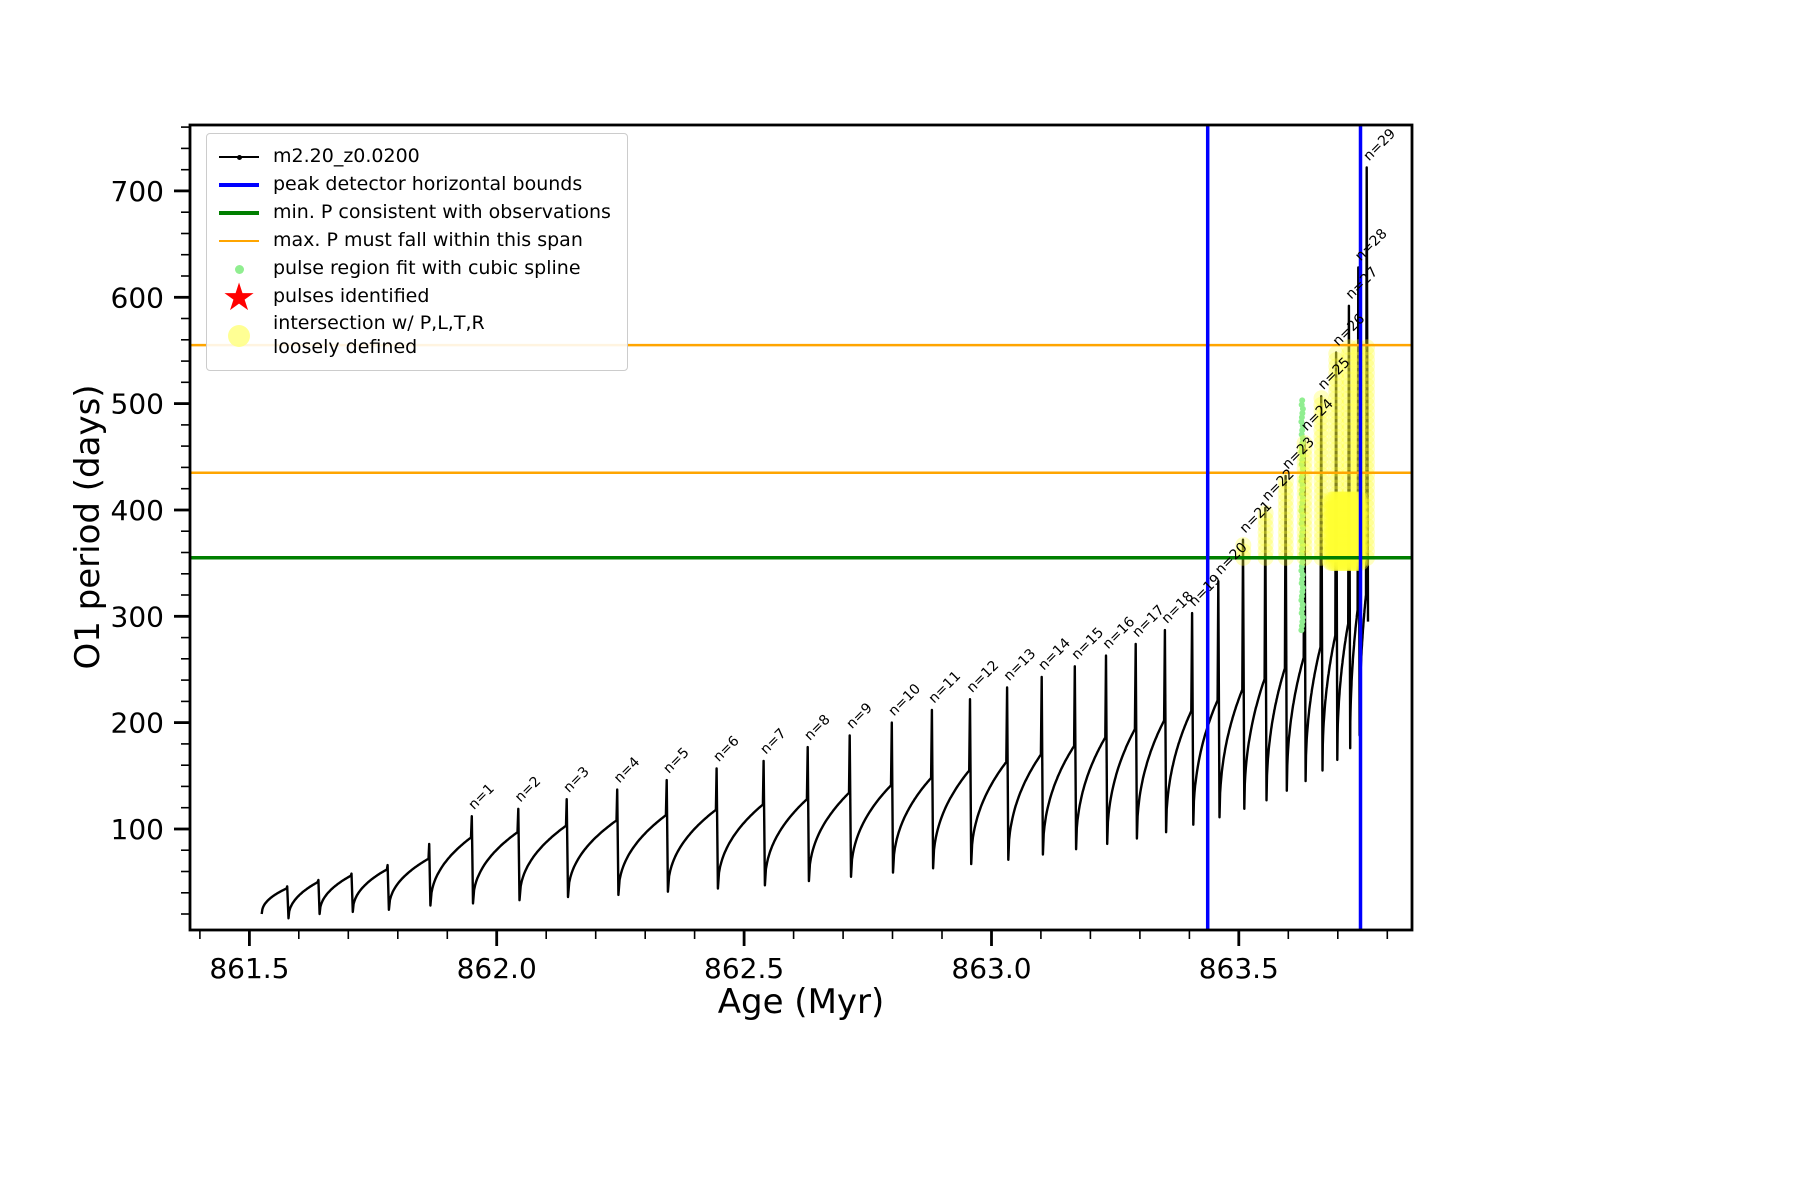  Describe the element at coordinates (1380, 145) in the screenshot. I see `pulse-label-n29: n=29` at that location.